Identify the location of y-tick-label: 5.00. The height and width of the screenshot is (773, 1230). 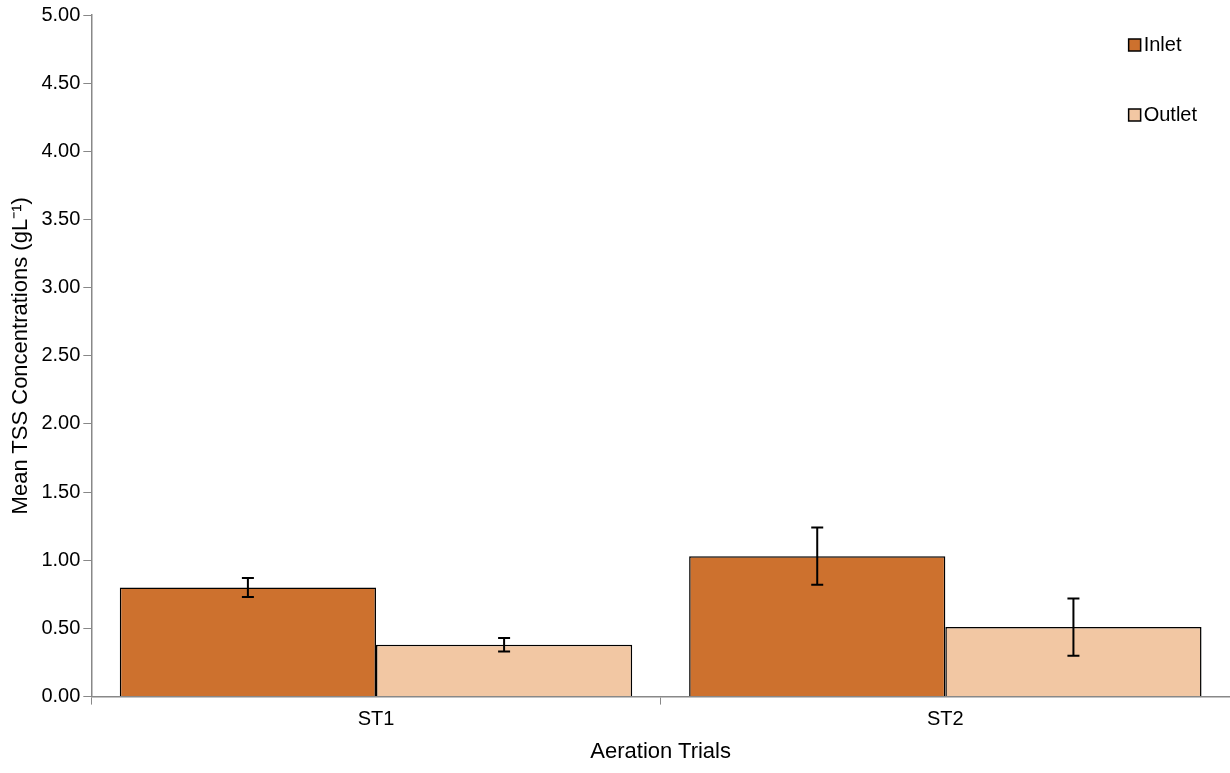
(61, 13).